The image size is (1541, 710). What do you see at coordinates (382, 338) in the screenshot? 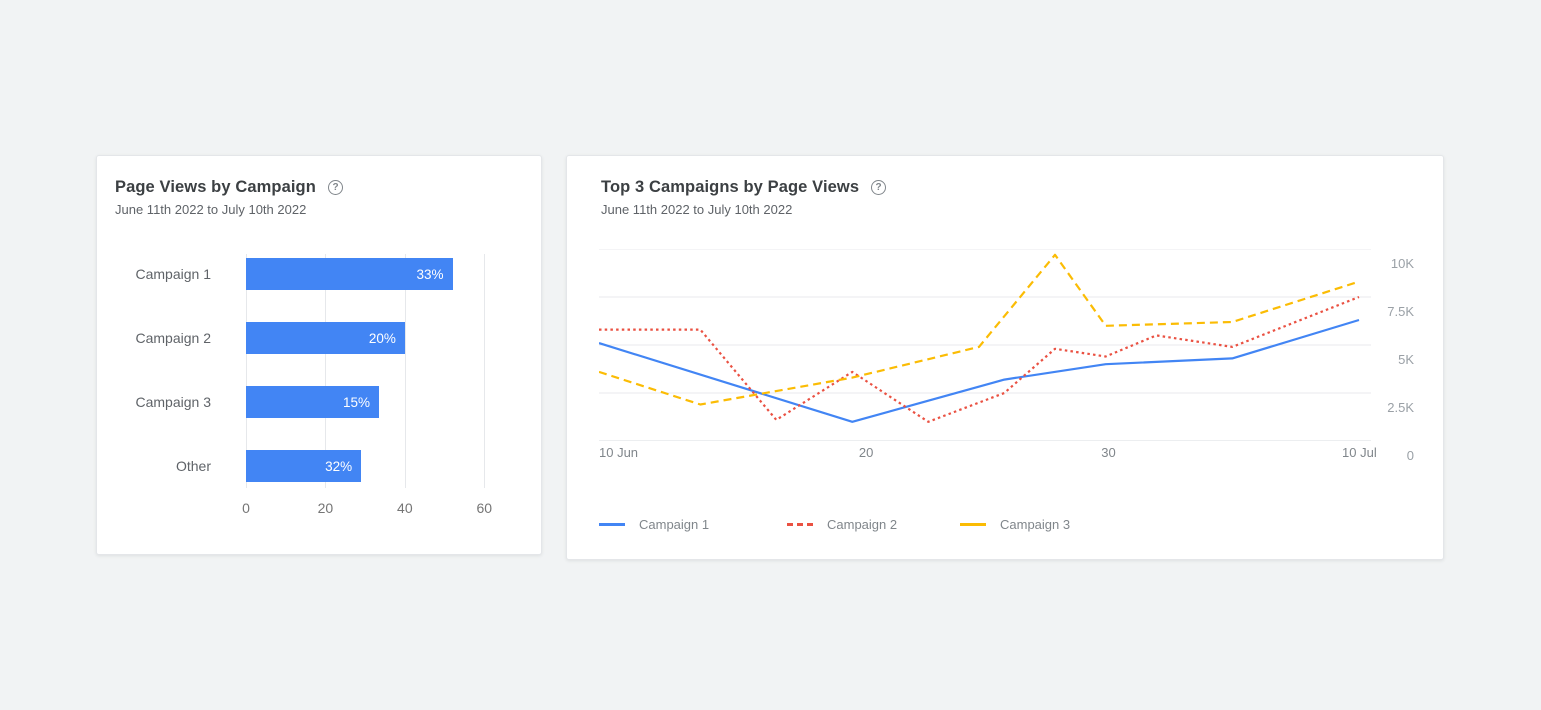
I see `bar-value-label: 20%` at bounding box center [382, 338].